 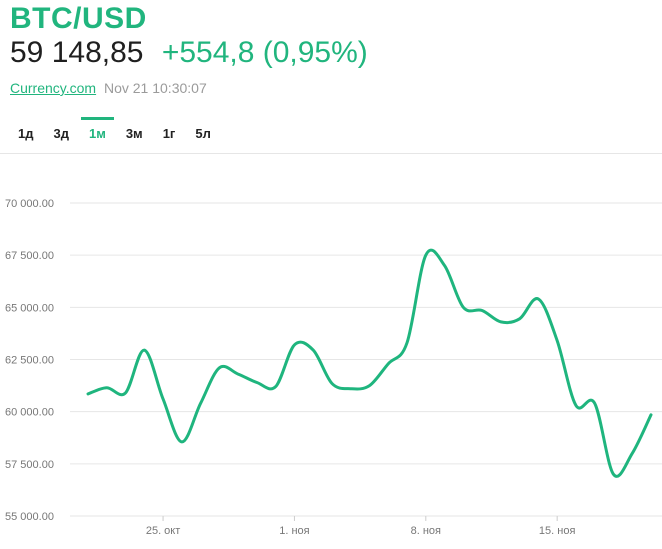 I want to click on tab-label: 1д, so click(x=26, y=133).